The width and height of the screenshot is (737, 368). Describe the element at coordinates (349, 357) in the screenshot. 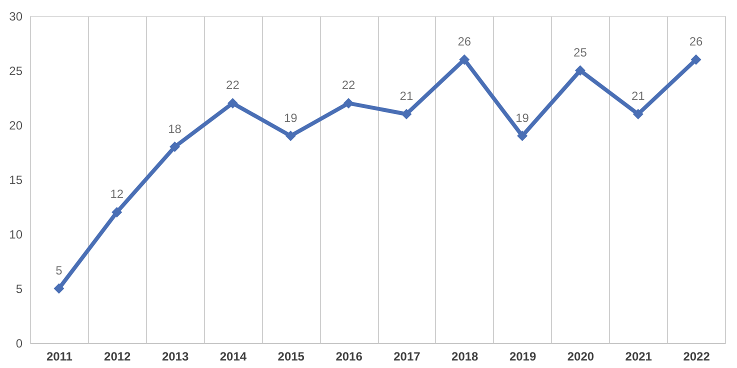

I see `x-tick-label: 2016` at that location.